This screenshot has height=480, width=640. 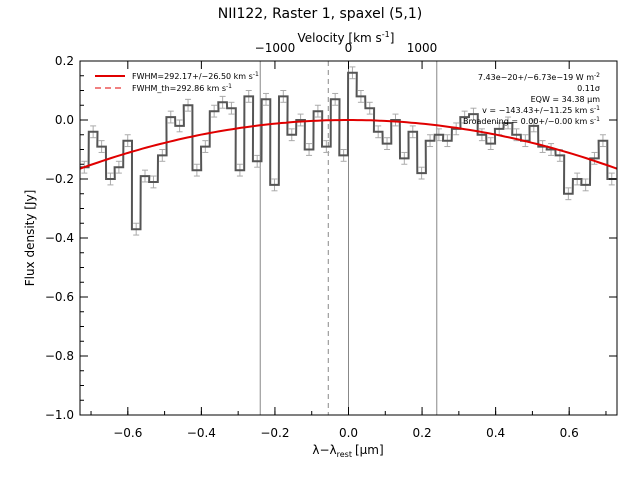 I want to click on top-axis-label: Velocity [km s-1], so click(x=346, y=37).